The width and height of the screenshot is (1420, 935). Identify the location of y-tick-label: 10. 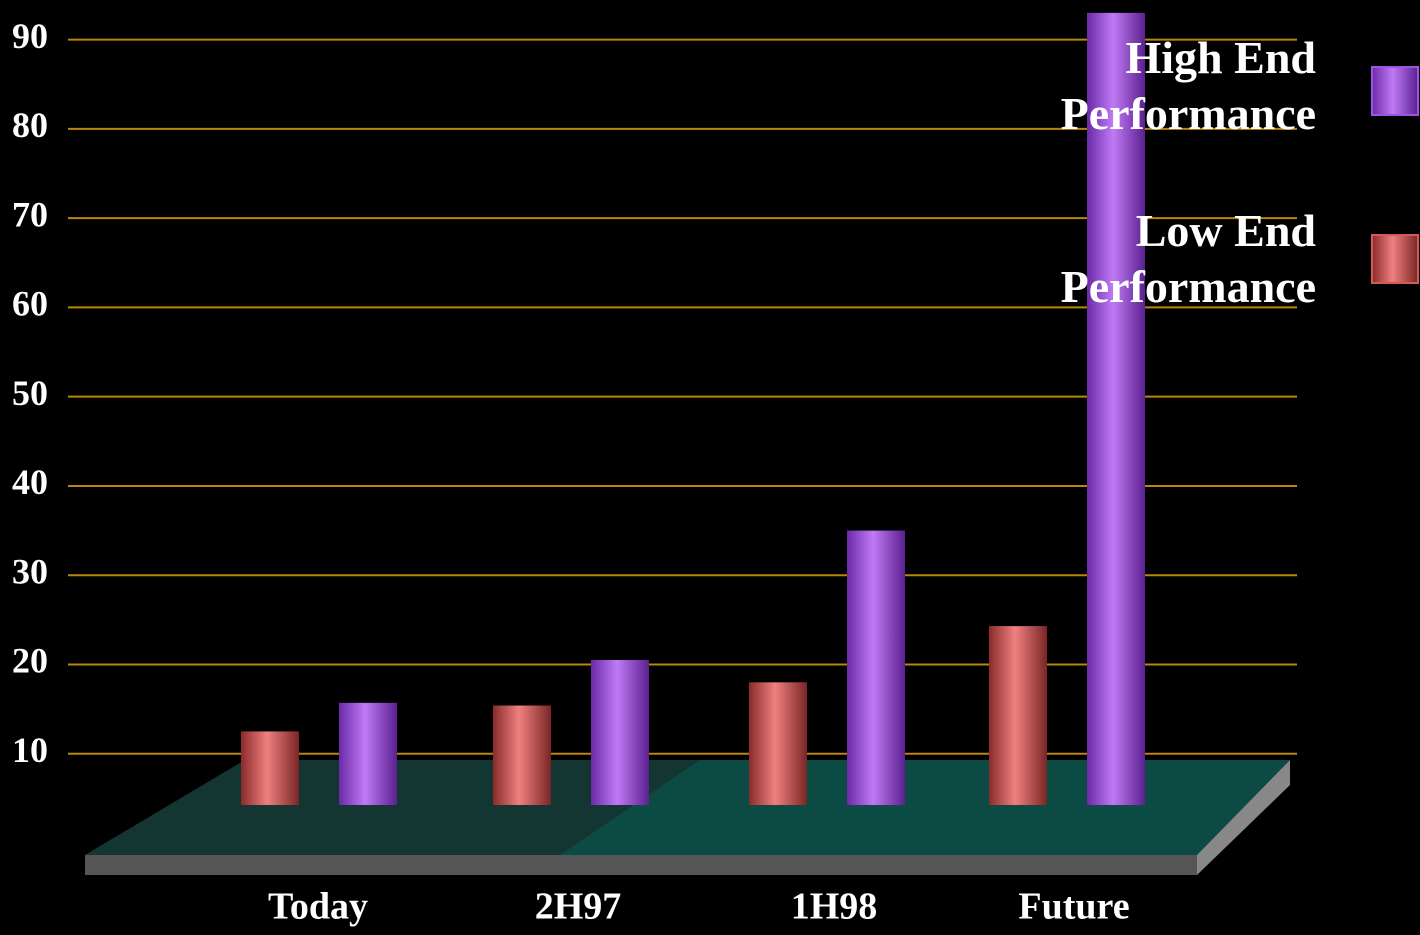
(30, 750).